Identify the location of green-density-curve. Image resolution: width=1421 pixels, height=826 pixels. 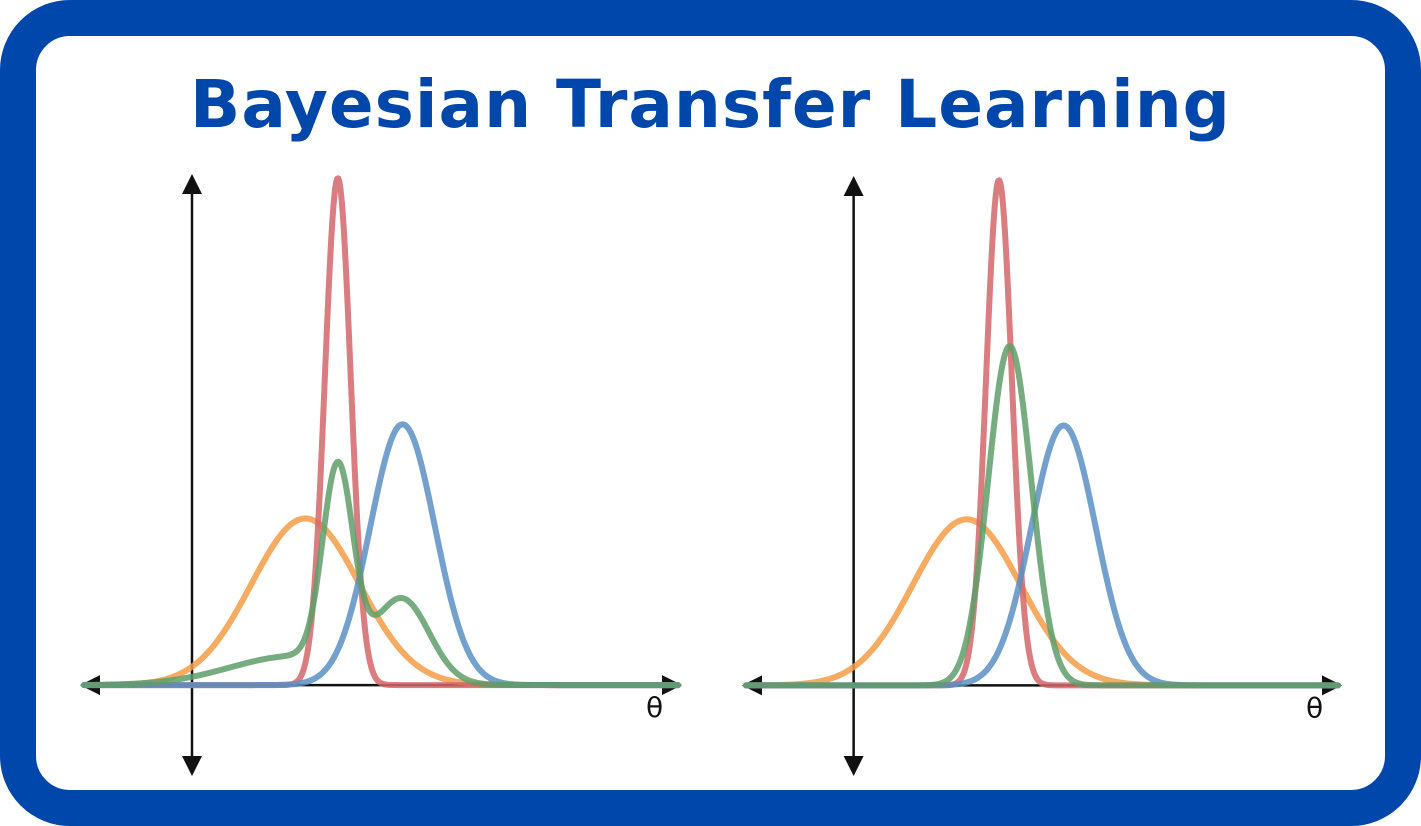
(381, 573).